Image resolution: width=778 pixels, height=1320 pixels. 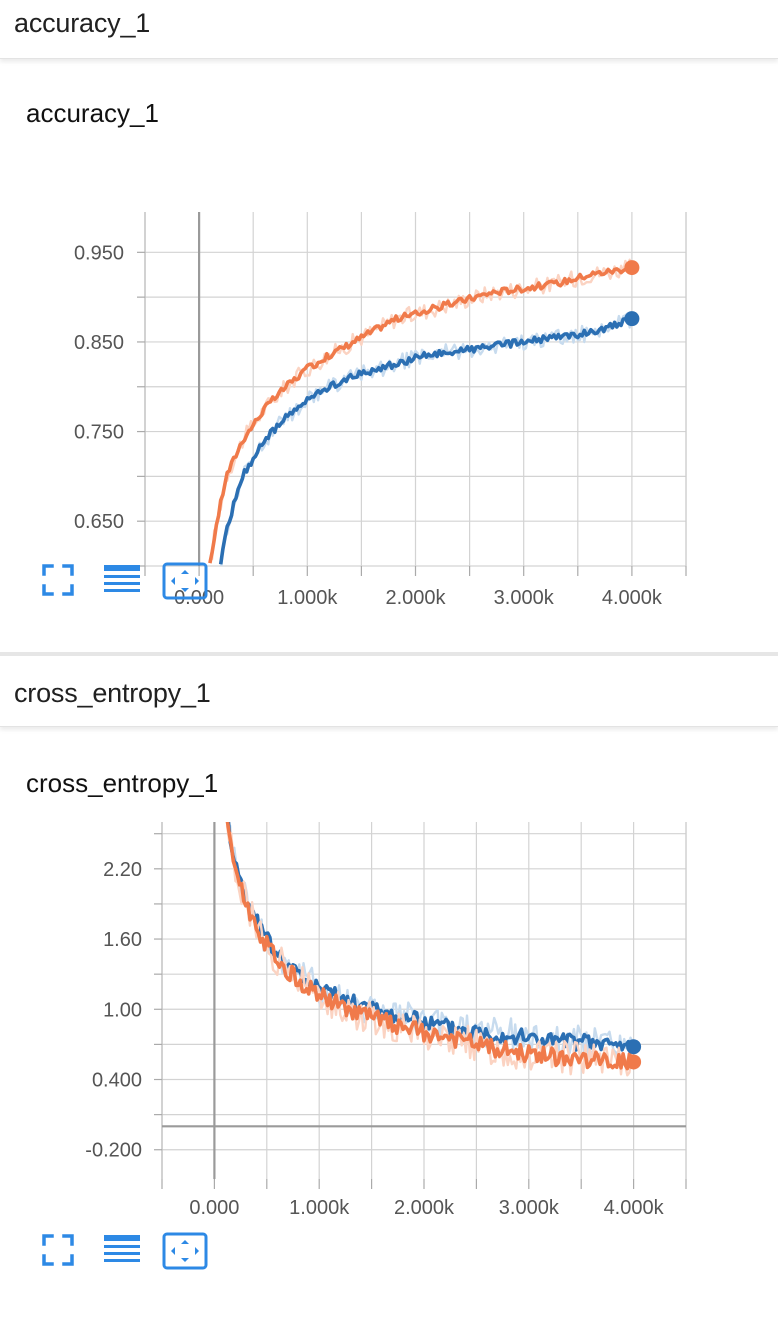 I want to click on section-header-accuracy: accuracy_1, so click(x=389, y=29).